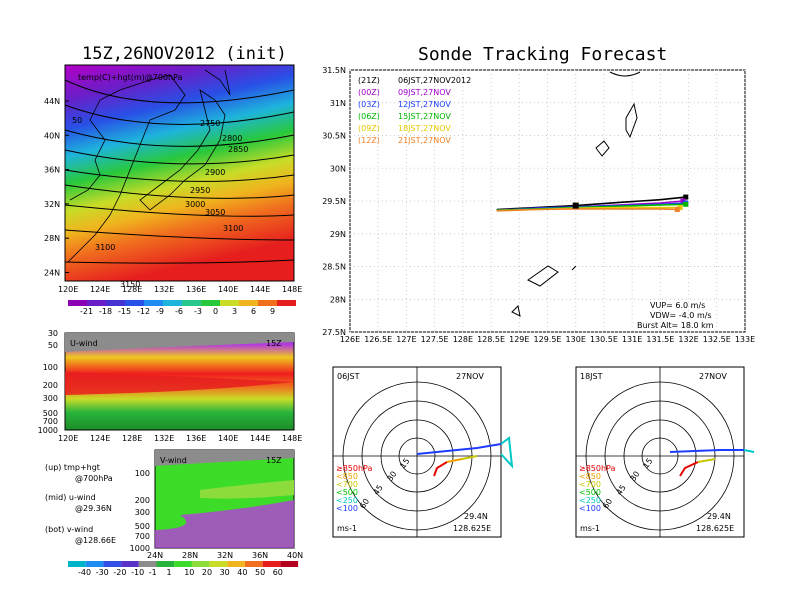 Image resolution: width=792 pixels, height=612 pixels. I want to click on lat-tick-label: 30N, so click(338, 168).